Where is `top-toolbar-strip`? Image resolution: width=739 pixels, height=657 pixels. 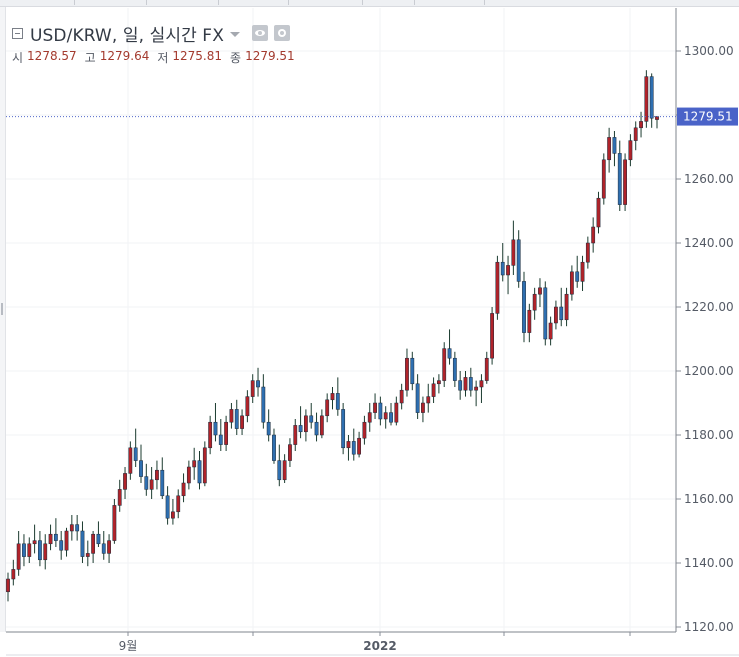
top-toolbar-strip is located at coordinates (369, 3).